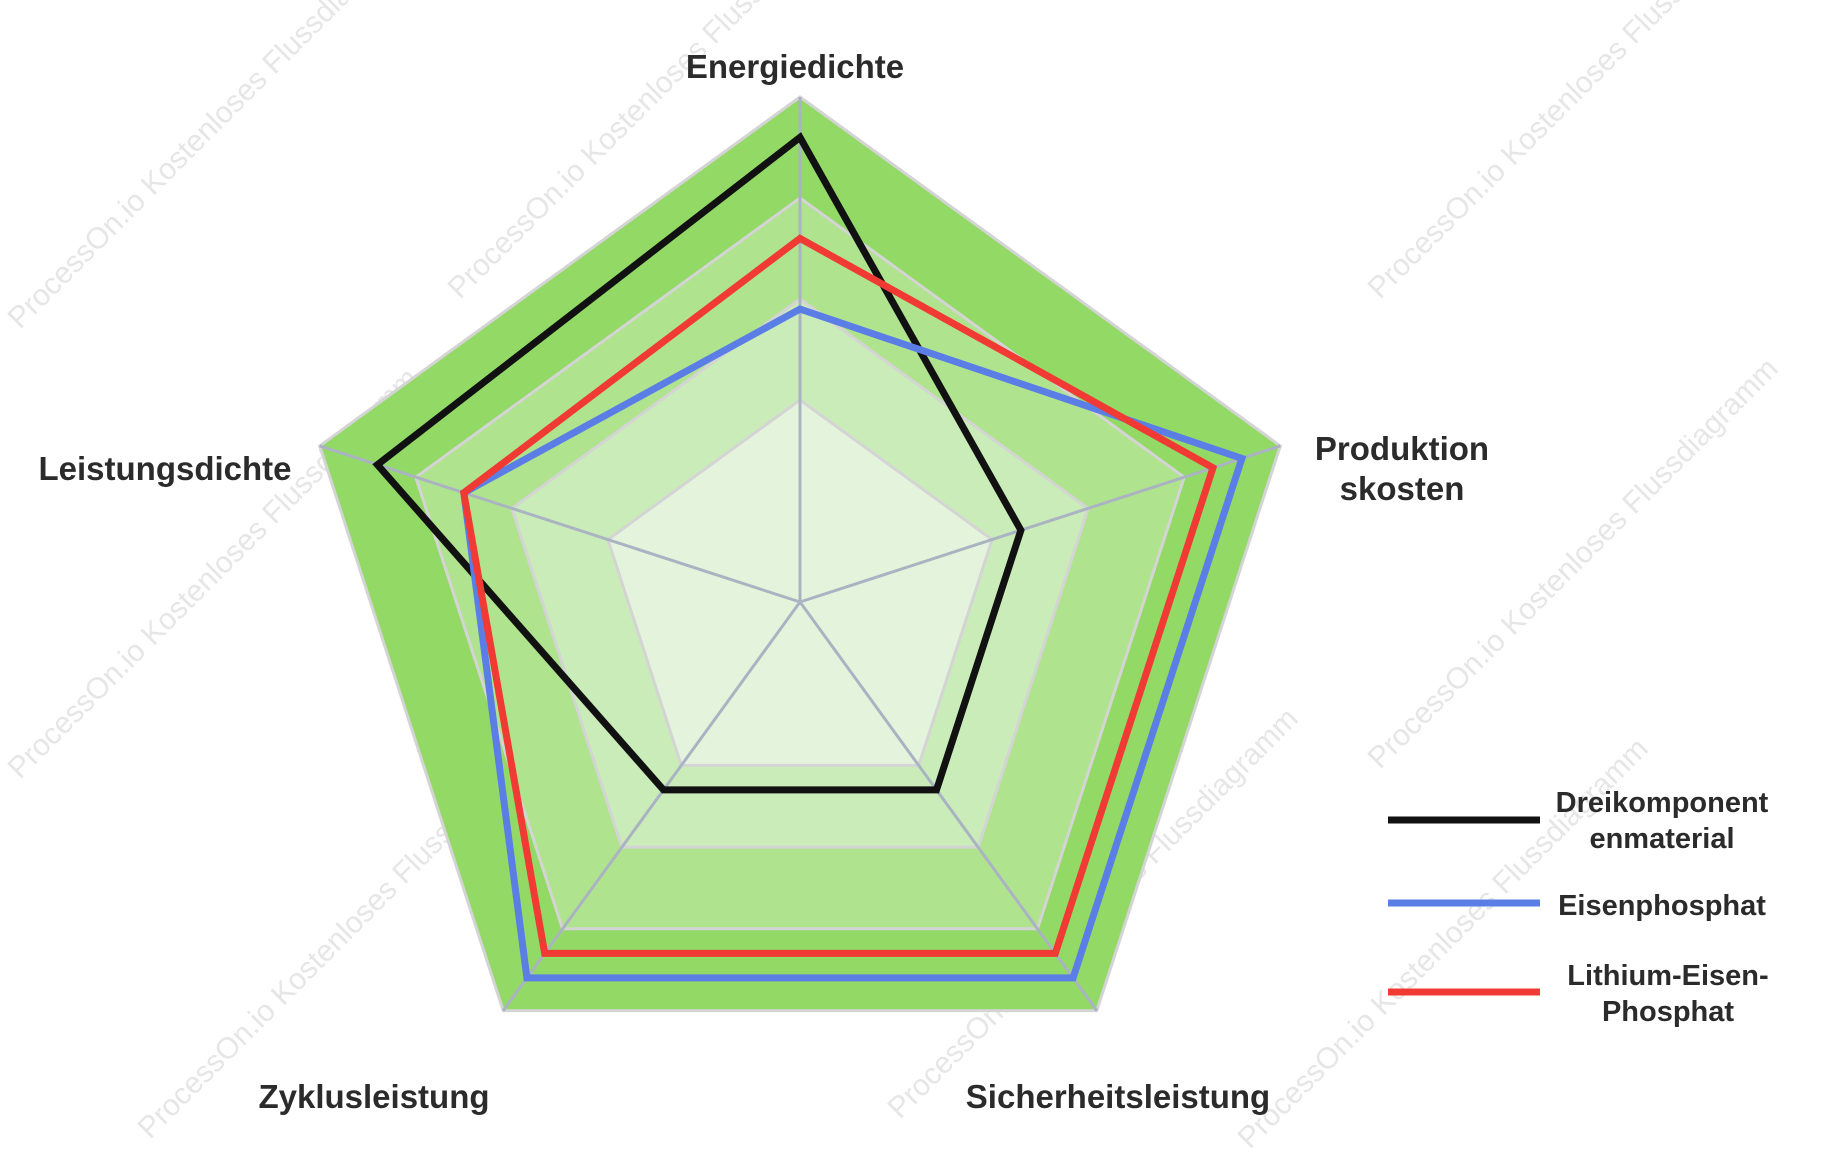  I want to click on axis-label-line: Leistungsdichte, so click(164, 468).